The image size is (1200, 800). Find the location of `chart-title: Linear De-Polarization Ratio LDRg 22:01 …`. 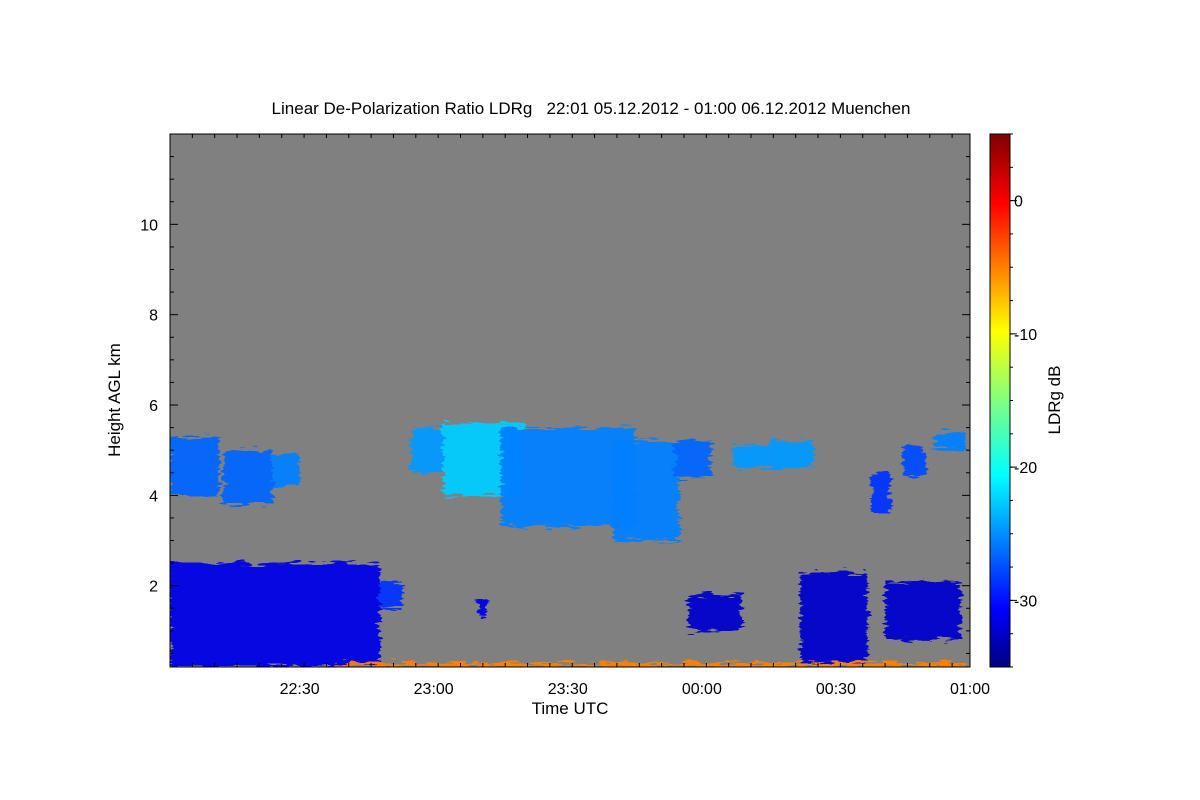

chart-title: Linear De-Polarization Ratio LDRg 22:01 … is located at coordinates (591, 108).